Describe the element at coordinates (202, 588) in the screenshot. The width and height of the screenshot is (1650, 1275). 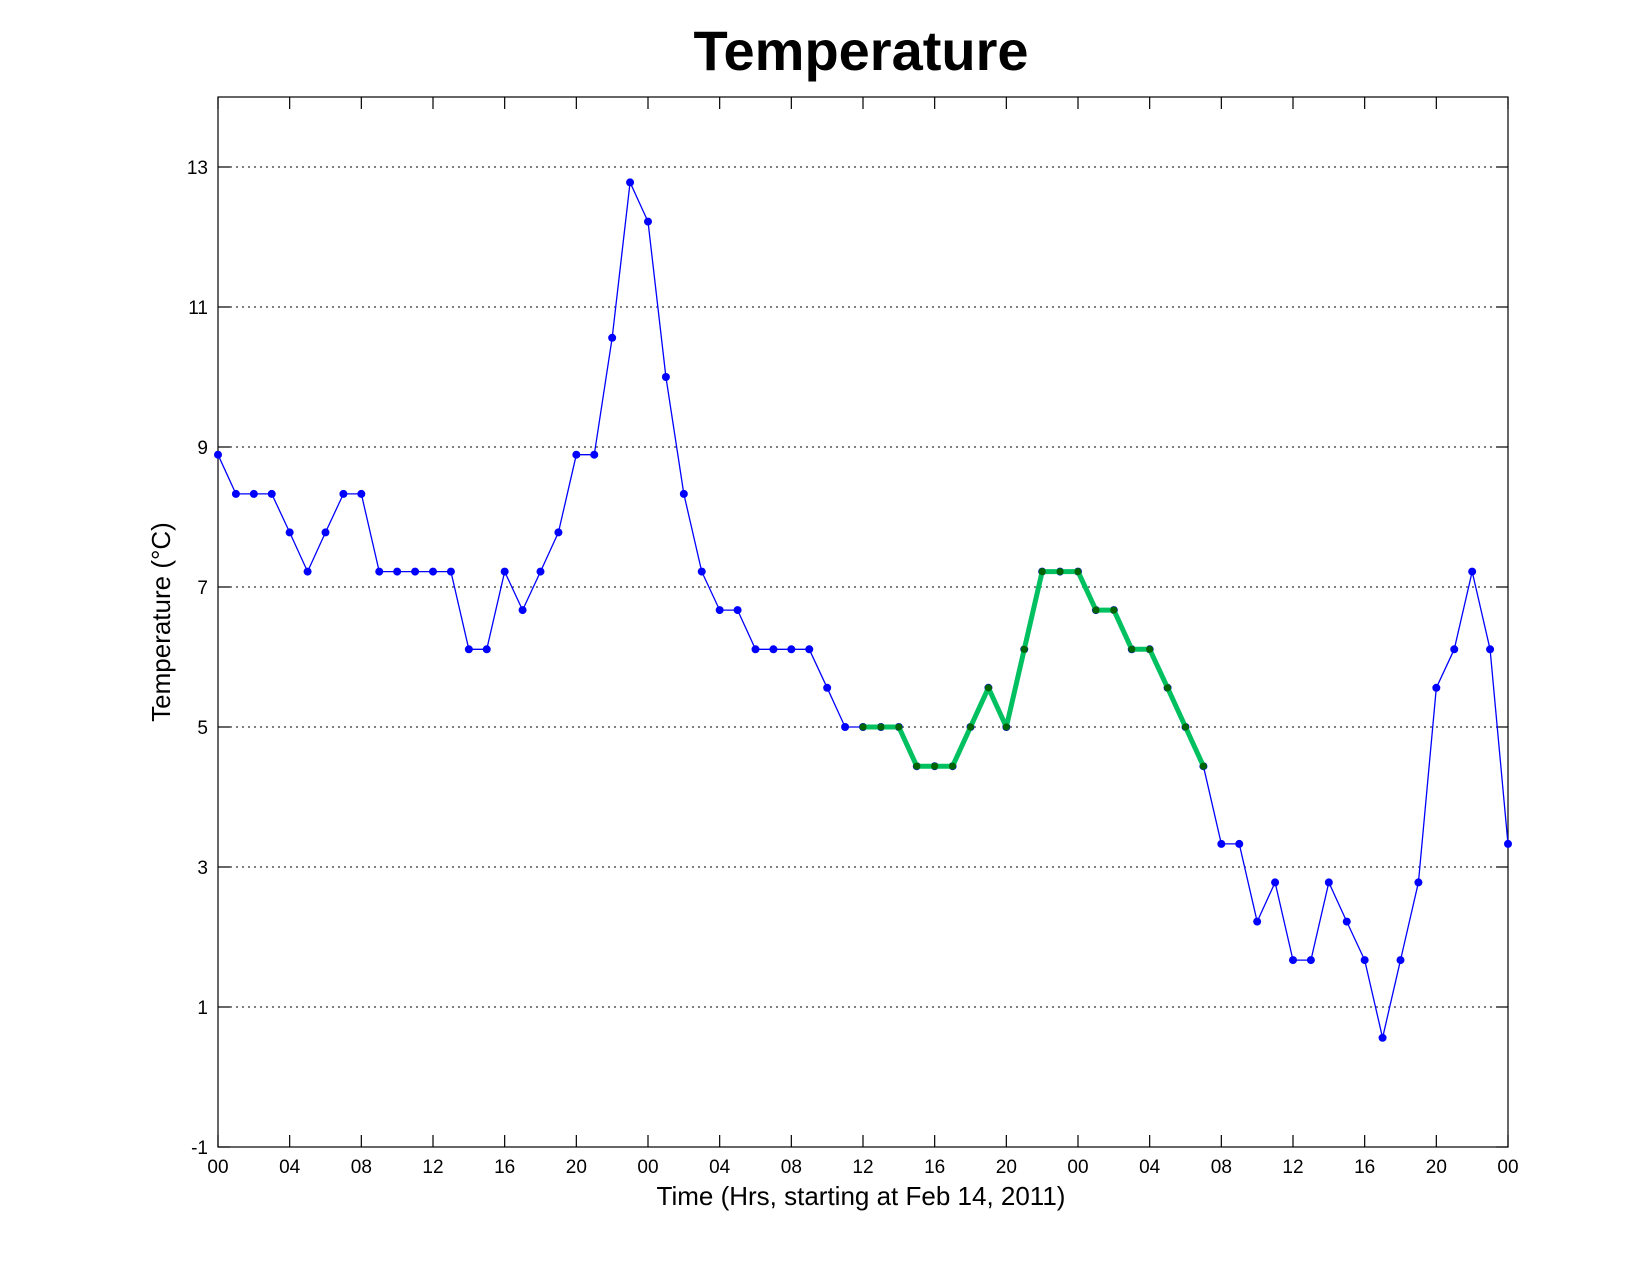
I see `y-tick-label: 7` at that location.